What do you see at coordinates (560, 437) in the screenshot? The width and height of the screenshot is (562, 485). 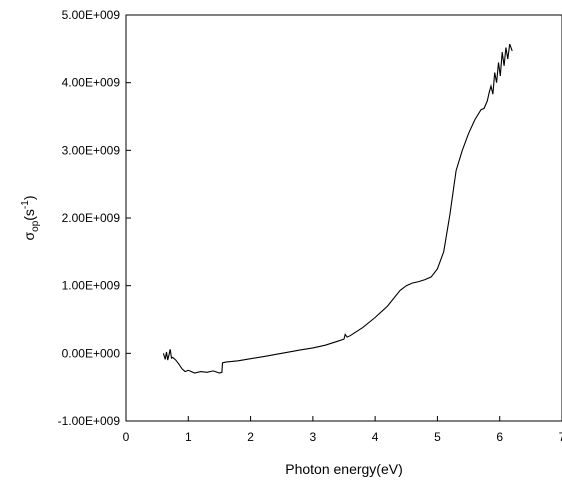 I see `x-tick-label: 7` at bounding box center [560, 437].